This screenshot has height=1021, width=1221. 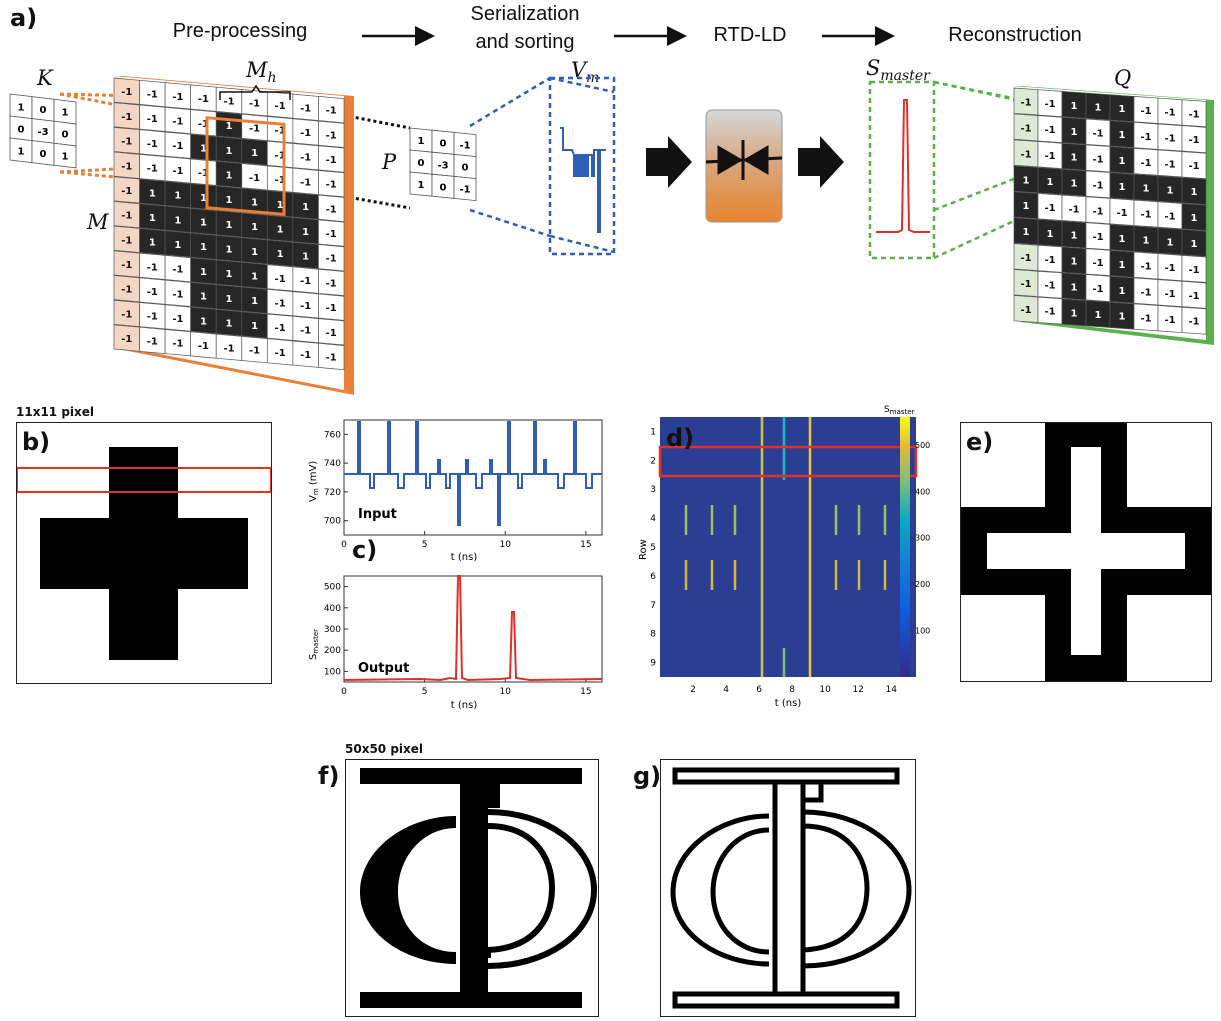 I want to click on p-kernel-cell, so click(x=465, y=188).